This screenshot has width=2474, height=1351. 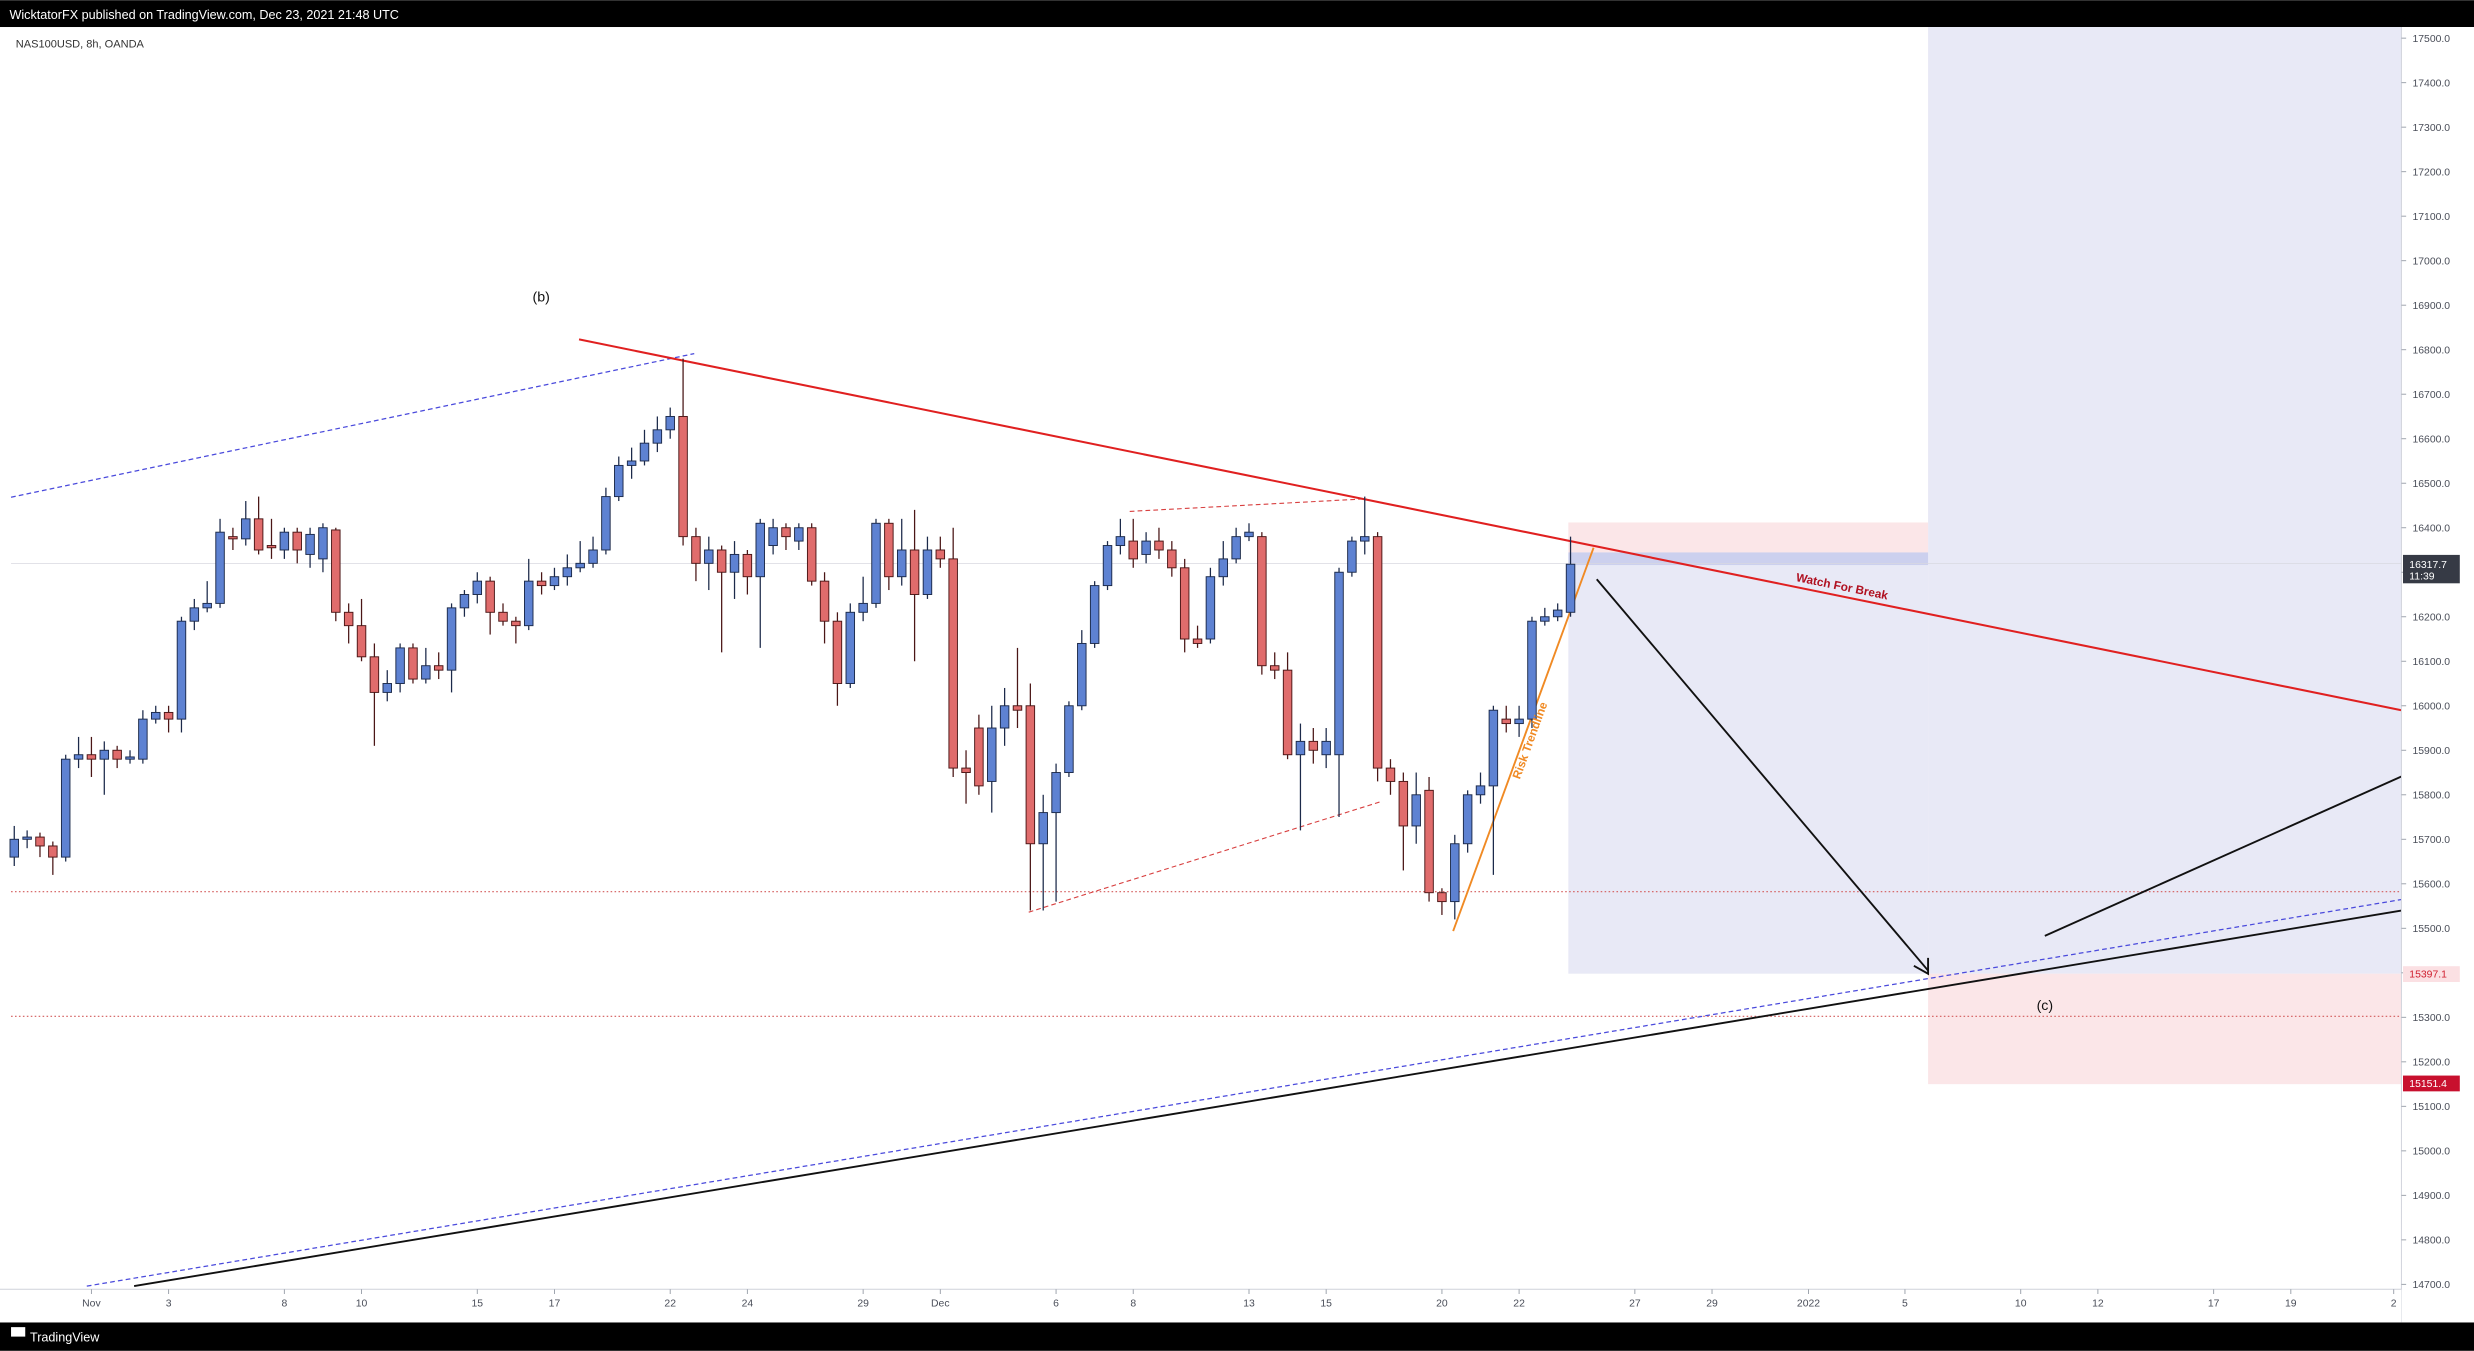 I want to click on y-tick-label: 16200.0, so click(x=2431, y=617).